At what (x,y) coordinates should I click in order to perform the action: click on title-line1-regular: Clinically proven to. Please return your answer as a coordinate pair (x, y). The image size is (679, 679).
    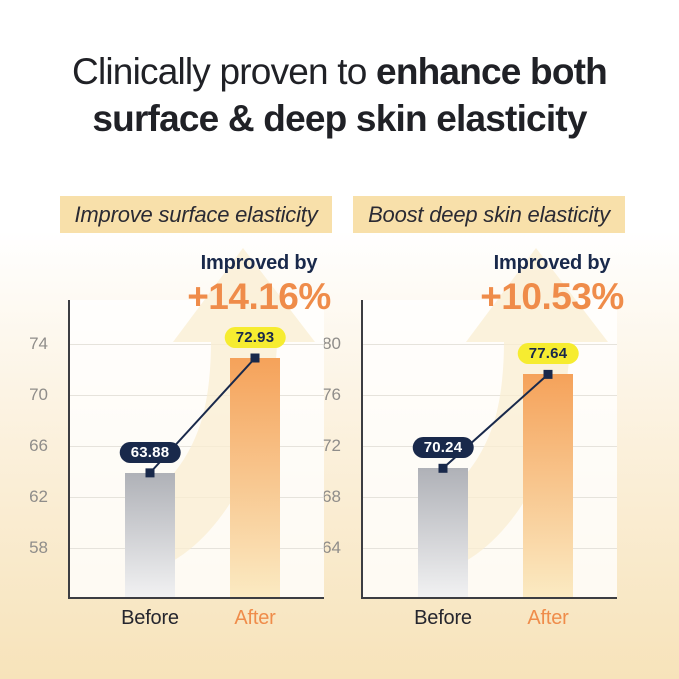
    Looking at the image, I should click on (224, 71).